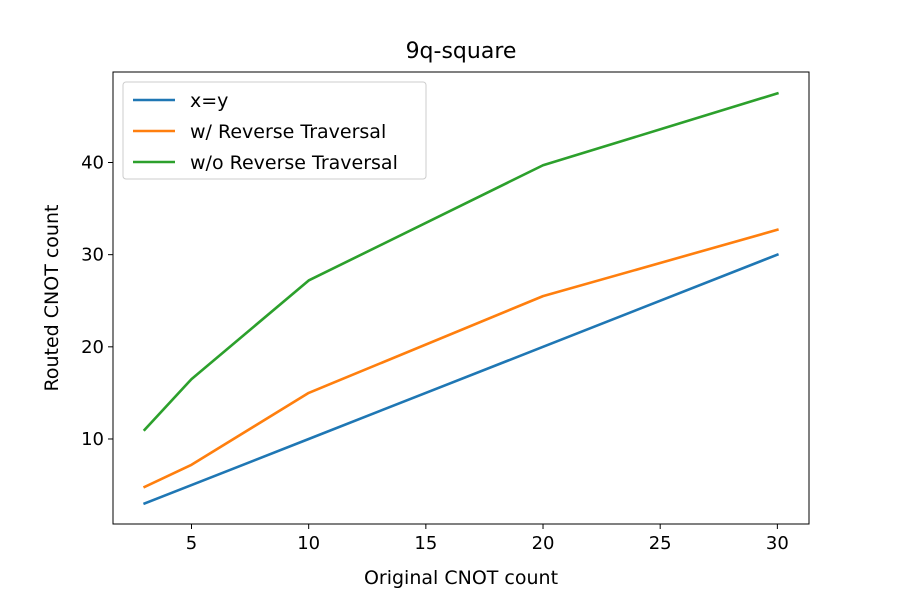 The image size is (900, 600). What do you see at coordinates (660, 543) in the screenshot?
I see `x-tick-label-4: 25` at bounding box center [660, 543].